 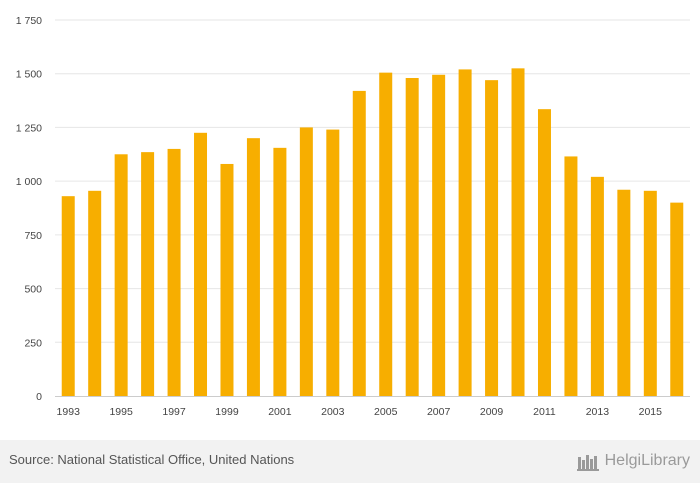 I want to click on bar-2007, so click(x=439, y=235).